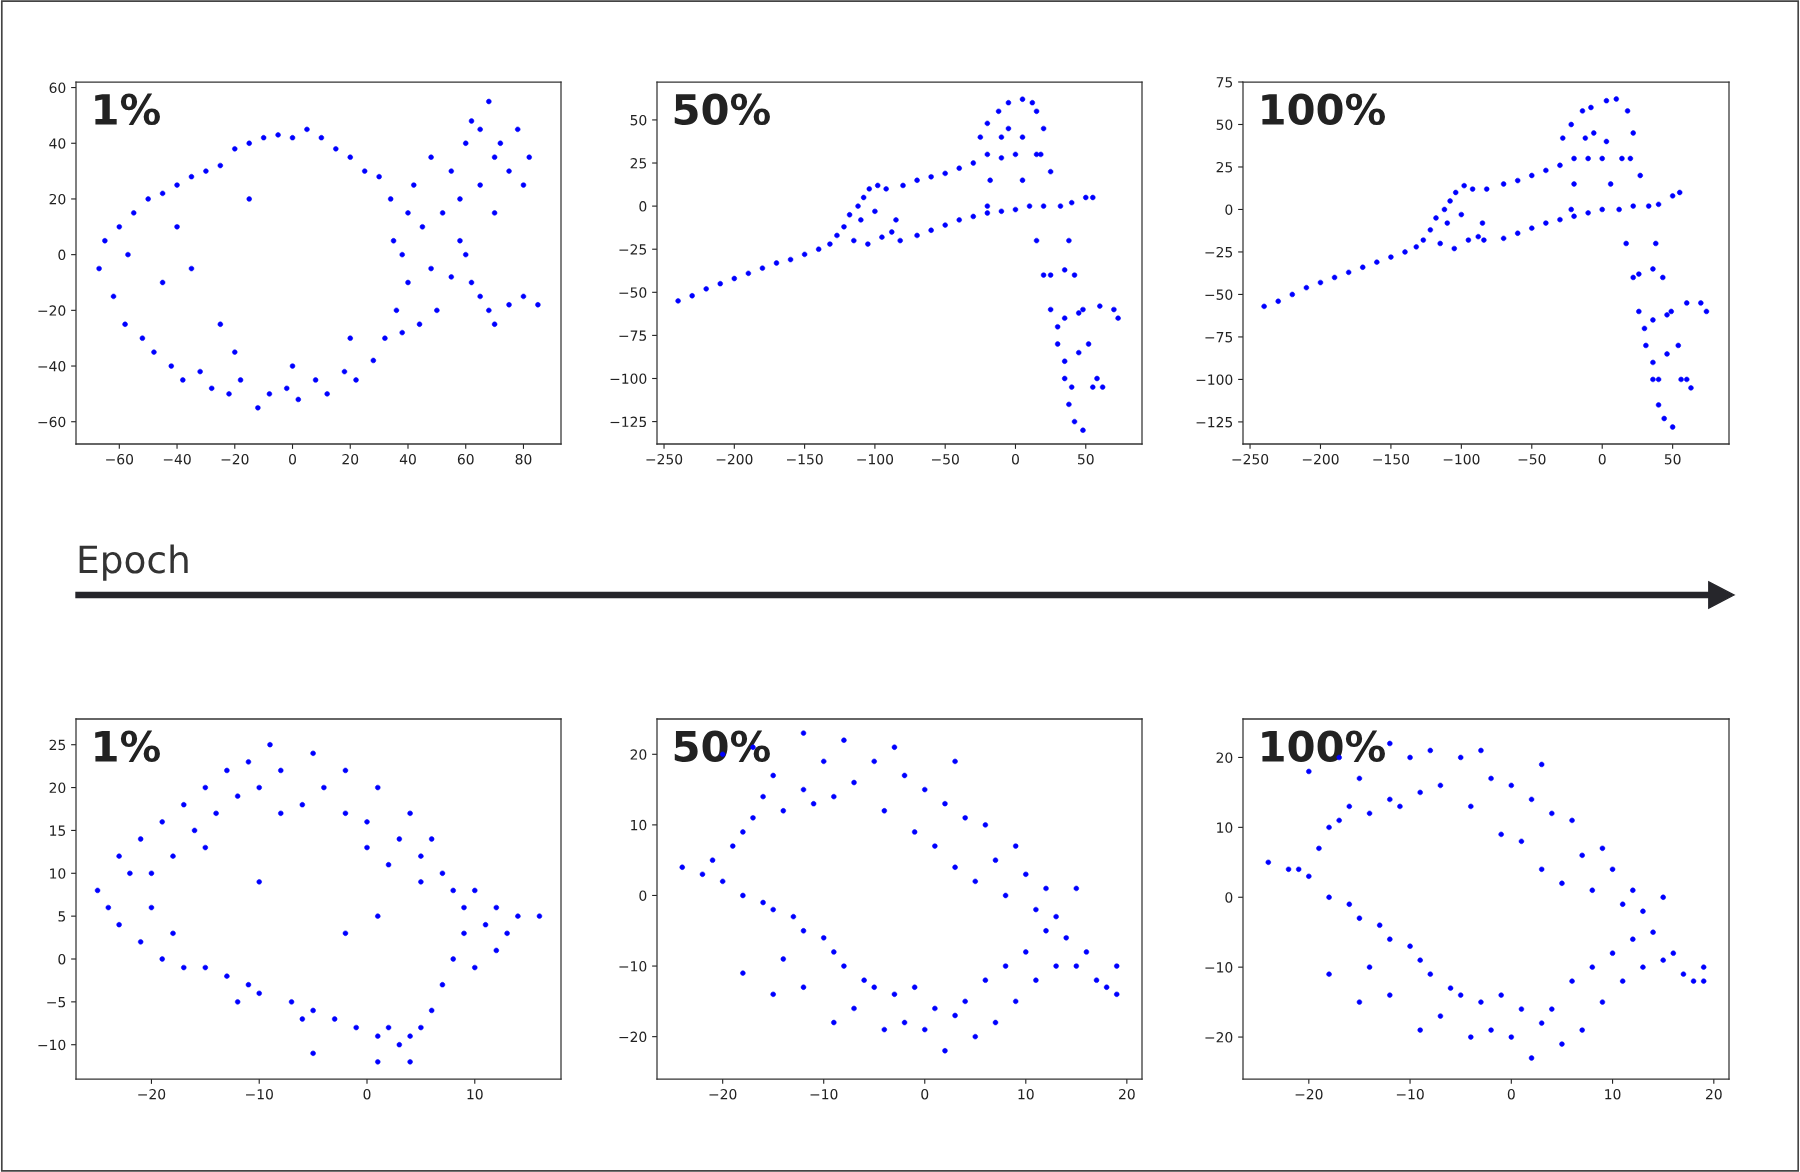  I want to click on y-tick-label: −5, so click(56, 1002).